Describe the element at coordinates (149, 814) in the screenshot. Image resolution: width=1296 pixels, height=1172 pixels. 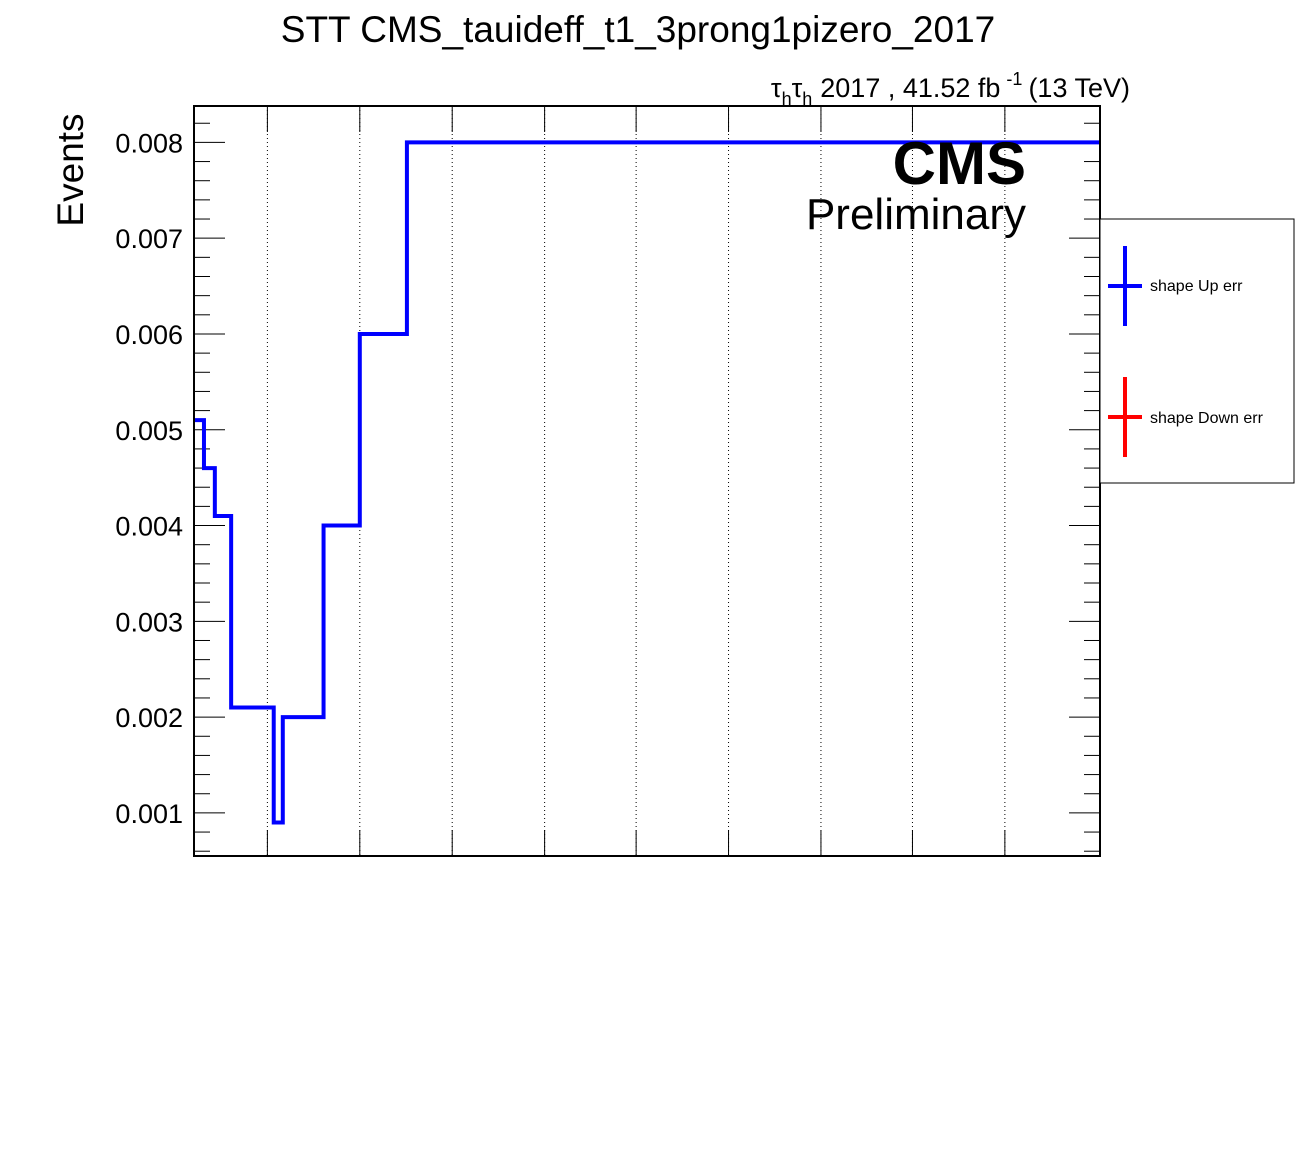
I see `y-tick-label-0: 0.001` at that location.